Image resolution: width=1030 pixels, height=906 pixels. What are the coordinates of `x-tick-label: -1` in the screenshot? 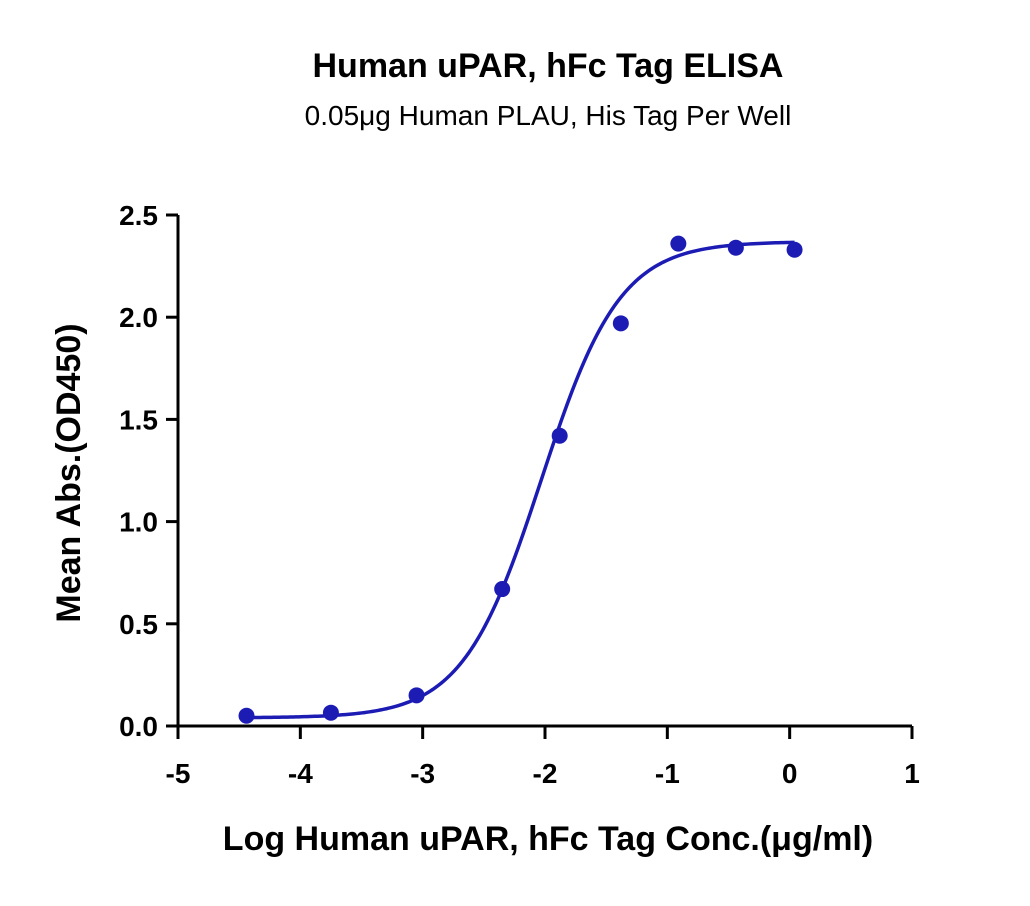 It's located at (667, 773).